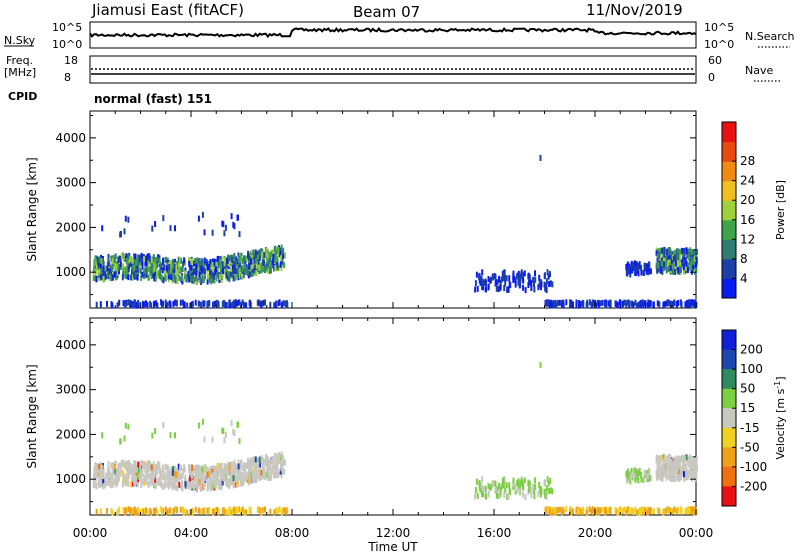 The height and width of the screenshot is (554, 800). I want to click on freq-right-tick-bottom: 0, so click(711, 77).